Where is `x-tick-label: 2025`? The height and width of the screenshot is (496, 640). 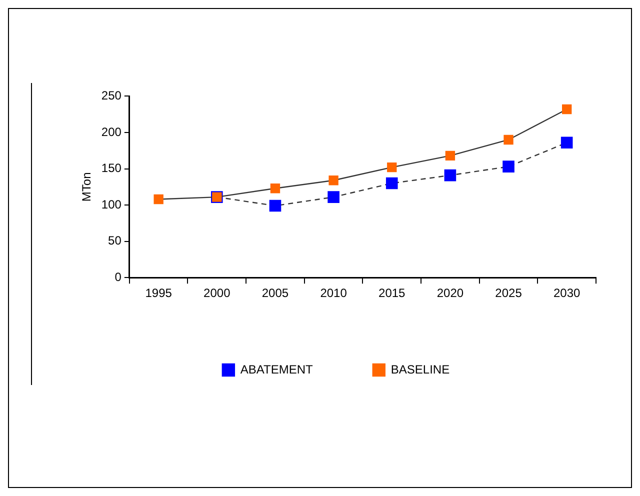
x-tick-label: 2025 is located at coordinates (508, 293).